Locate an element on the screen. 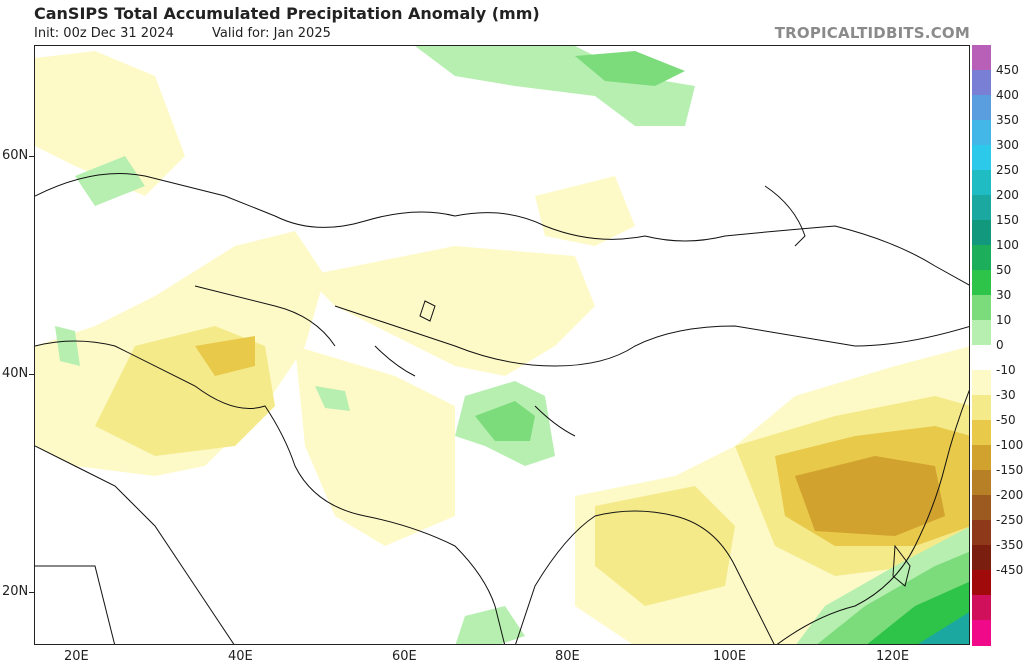 The height and width of the screenshot is (665, 1024). lon-label-80e: 80E is located at coordinates (567, 656).